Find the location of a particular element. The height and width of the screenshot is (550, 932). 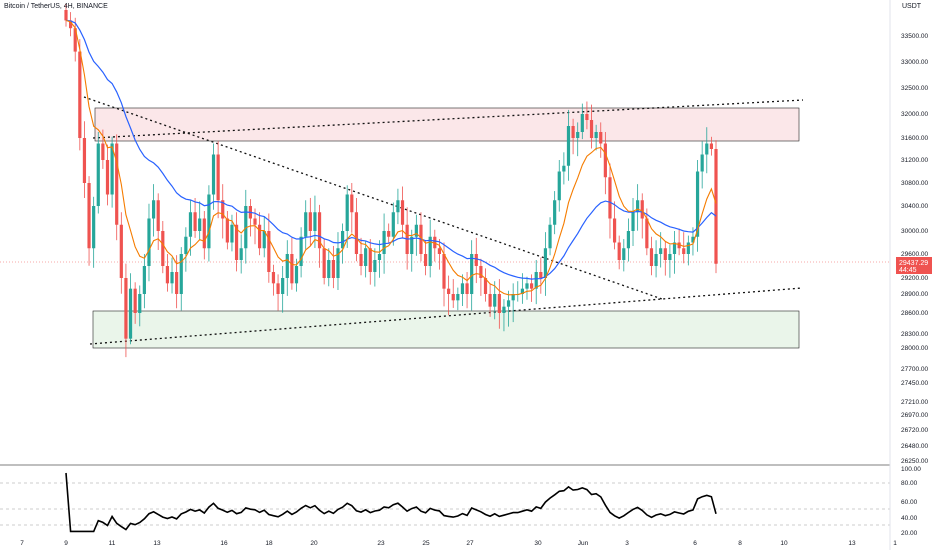

currency-label: USDT is located at coordinates (912, 6).